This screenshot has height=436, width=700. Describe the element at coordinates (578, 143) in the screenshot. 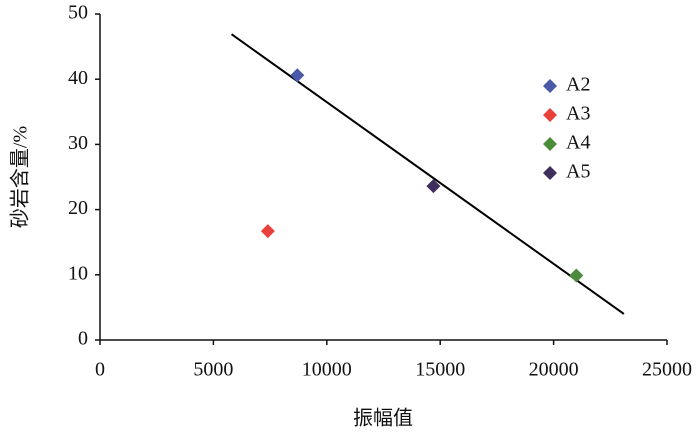

I see `legend-label: A4` at that location.